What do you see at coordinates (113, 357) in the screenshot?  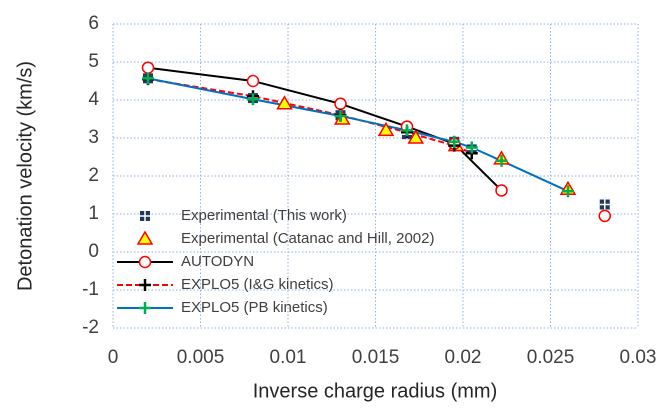 I see `x-tick-label: 0` at bounding box center [113, 357].